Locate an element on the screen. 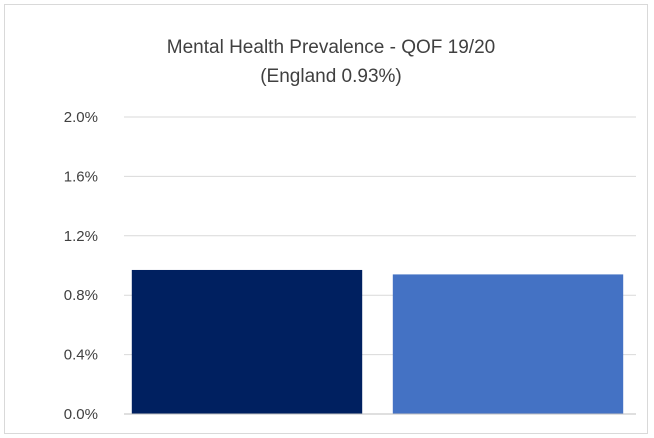  chart-title: Mental Health Prevalence - QOF 19/20 is located at coordinates (331, 47).